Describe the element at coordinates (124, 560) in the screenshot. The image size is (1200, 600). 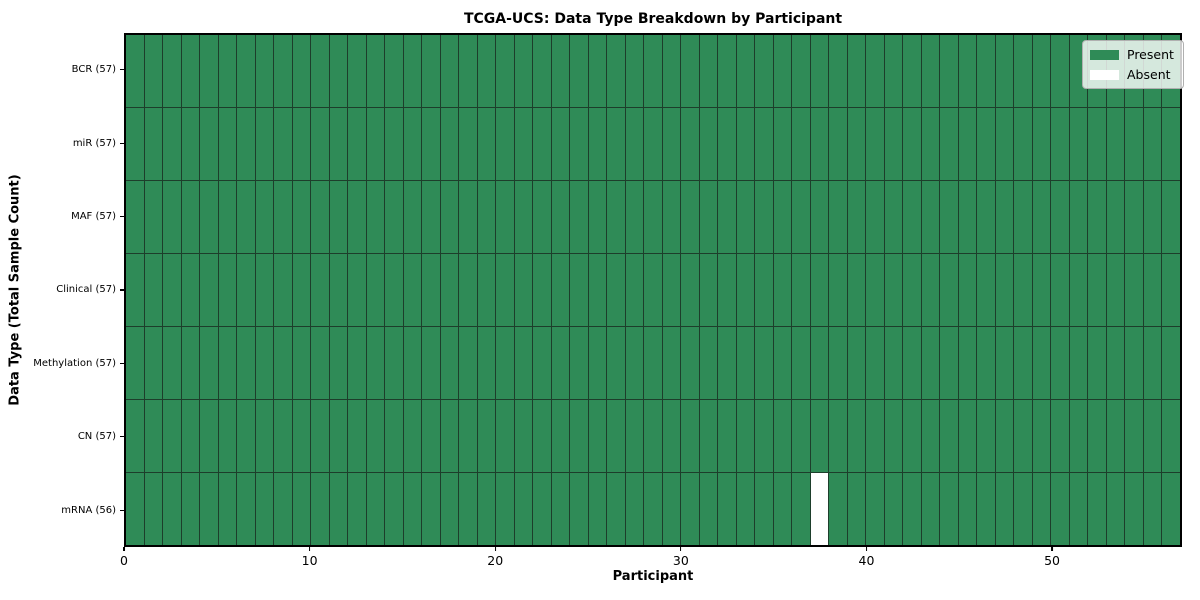
I see `x-tick-label: 0` at that location.